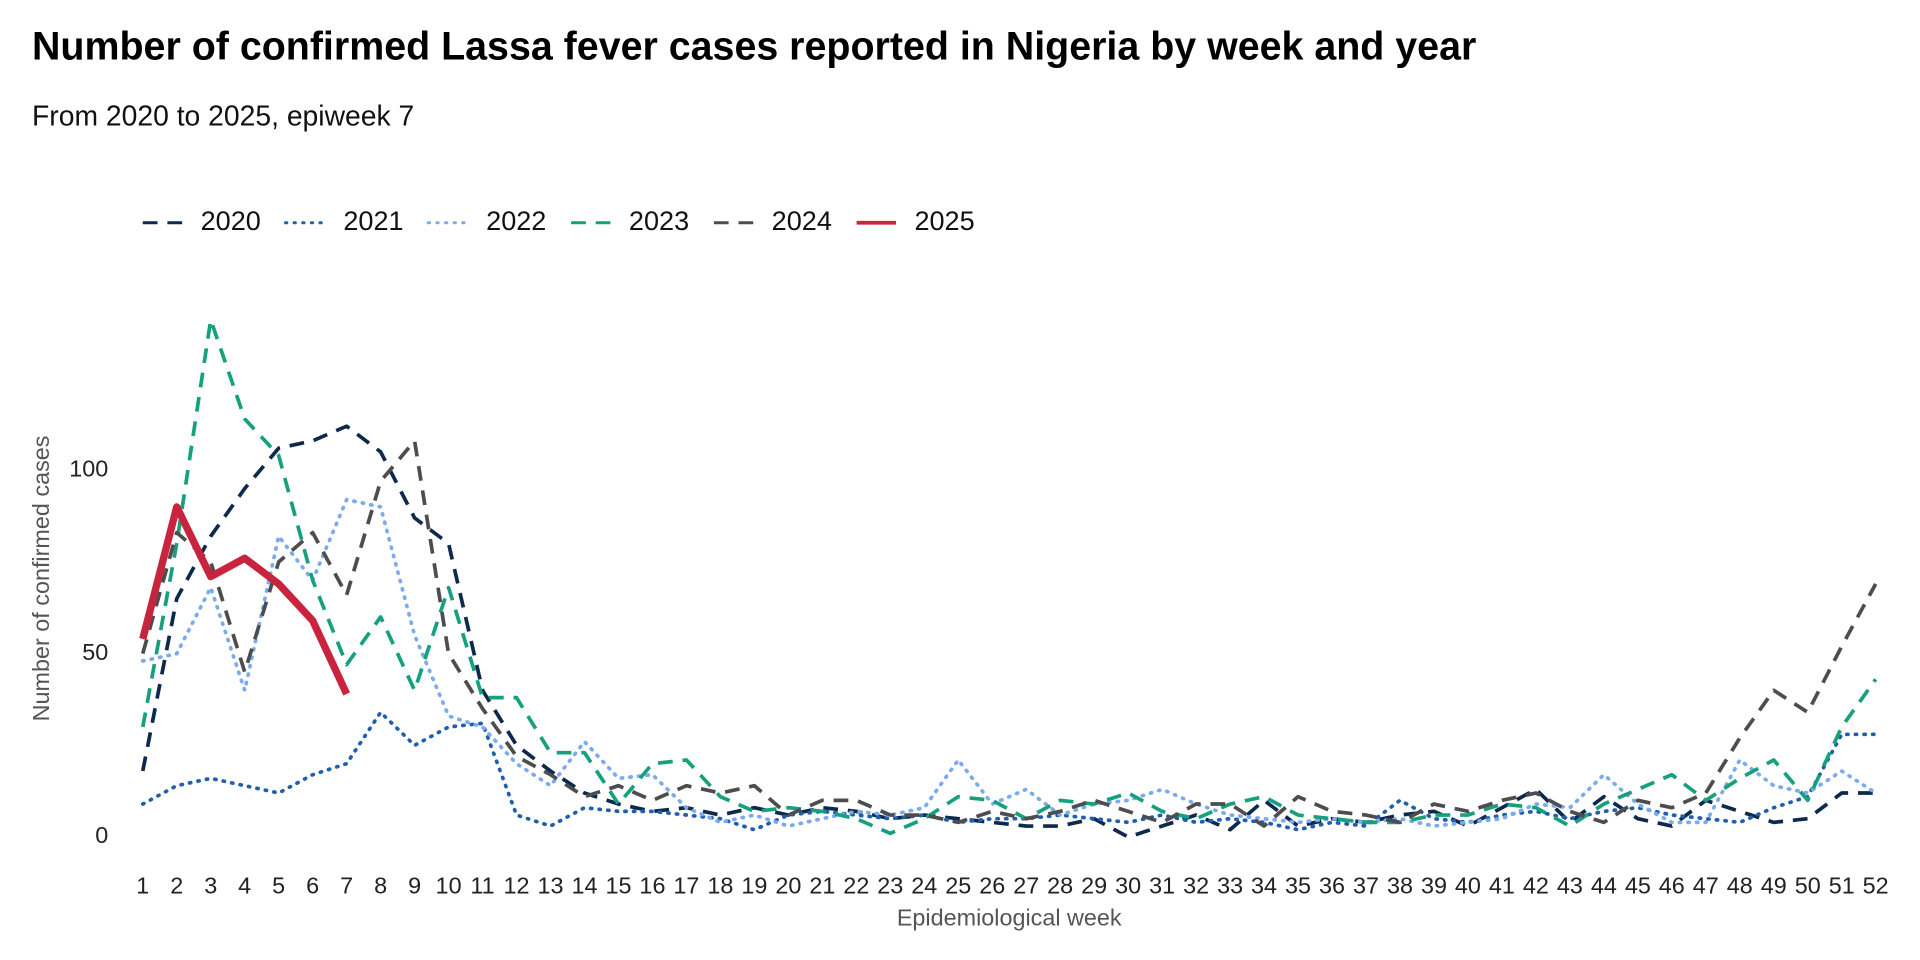 This screenshot has height=960, width=1920. I want to click on x-tick-label: 22, so click(856, 886).